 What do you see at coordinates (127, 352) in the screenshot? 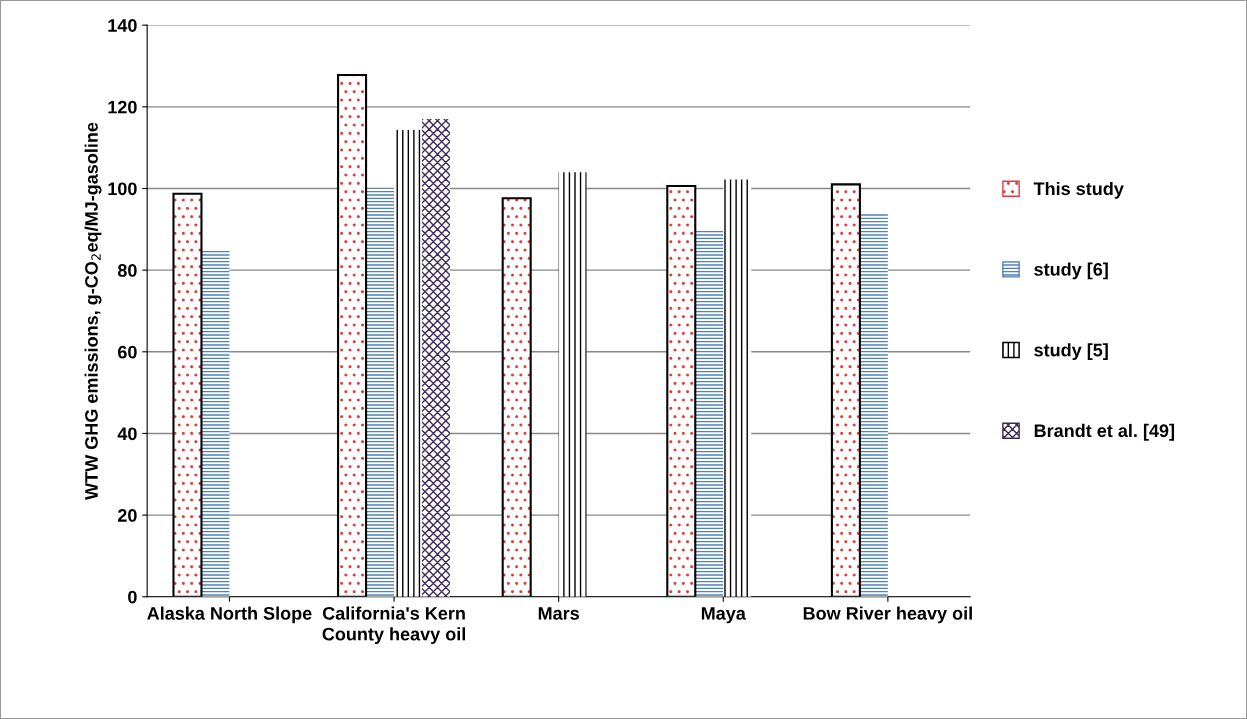
I see `y-tick-label: 60` at bounding box center [127, 352].